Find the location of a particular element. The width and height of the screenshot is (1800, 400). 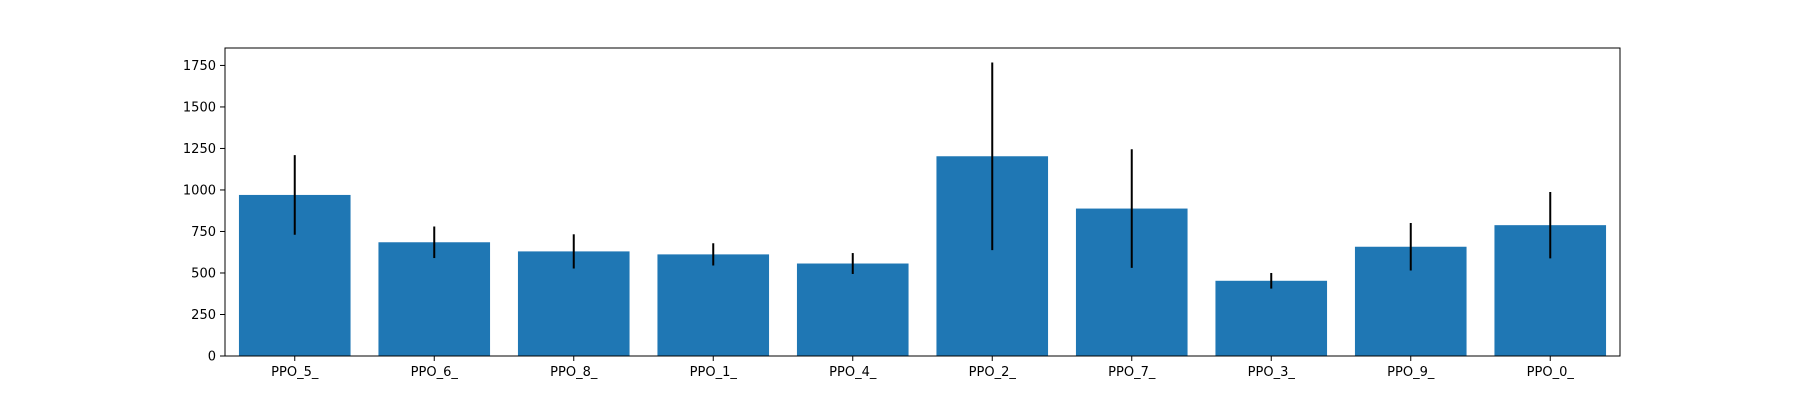

x-tick-label: PPO_4_ is located at coordinates (853, 372).